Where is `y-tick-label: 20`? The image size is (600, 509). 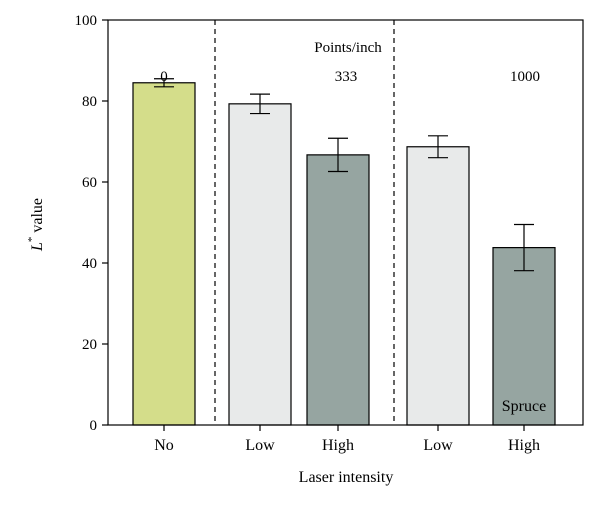
y-tick-label: 20 is located at coordinates (89, 345).